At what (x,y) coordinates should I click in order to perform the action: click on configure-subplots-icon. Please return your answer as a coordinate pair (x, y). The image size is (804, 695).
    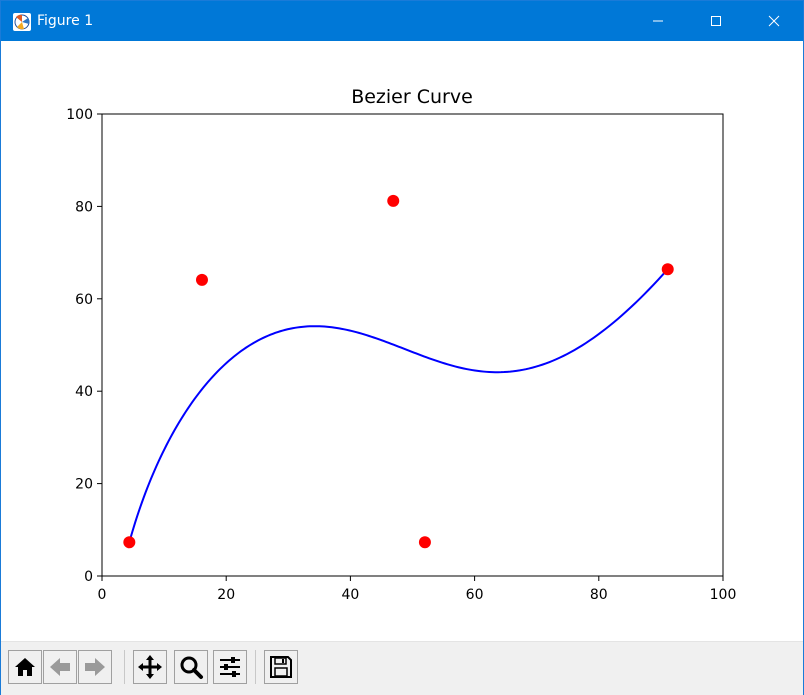
    Looking at the image, I should click on (230, 667).